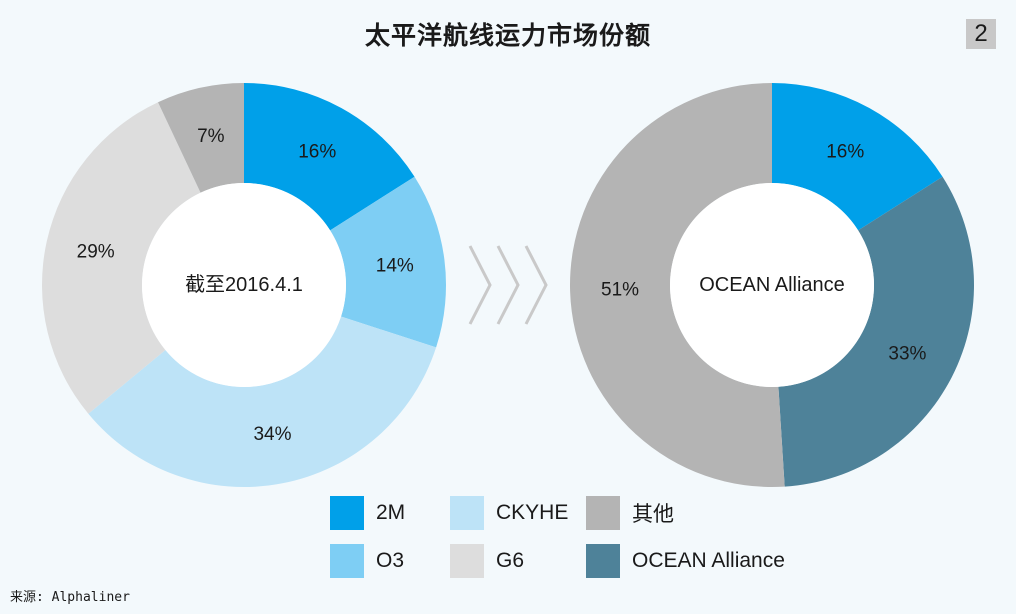 The image size is (1016, 614). I want to click on source-note: 来源: Alphaliner, so click(70, 597).